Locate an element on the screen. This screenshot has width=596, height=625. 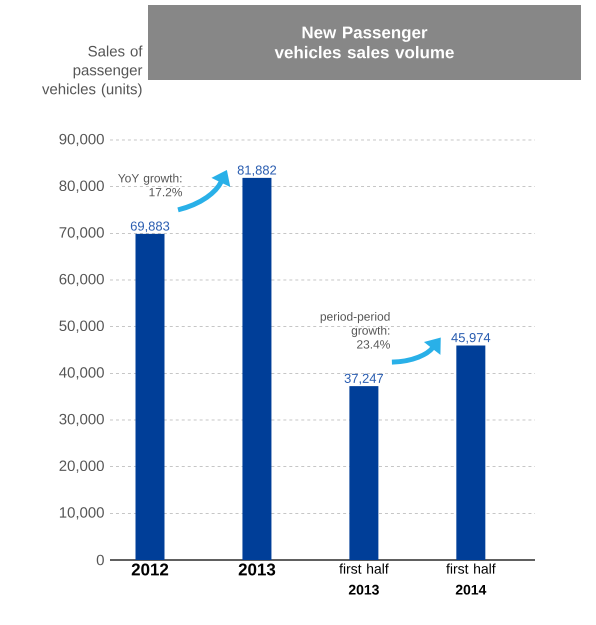
annotation: YoY growth: 17.2% is located at coordinates (150, 185).